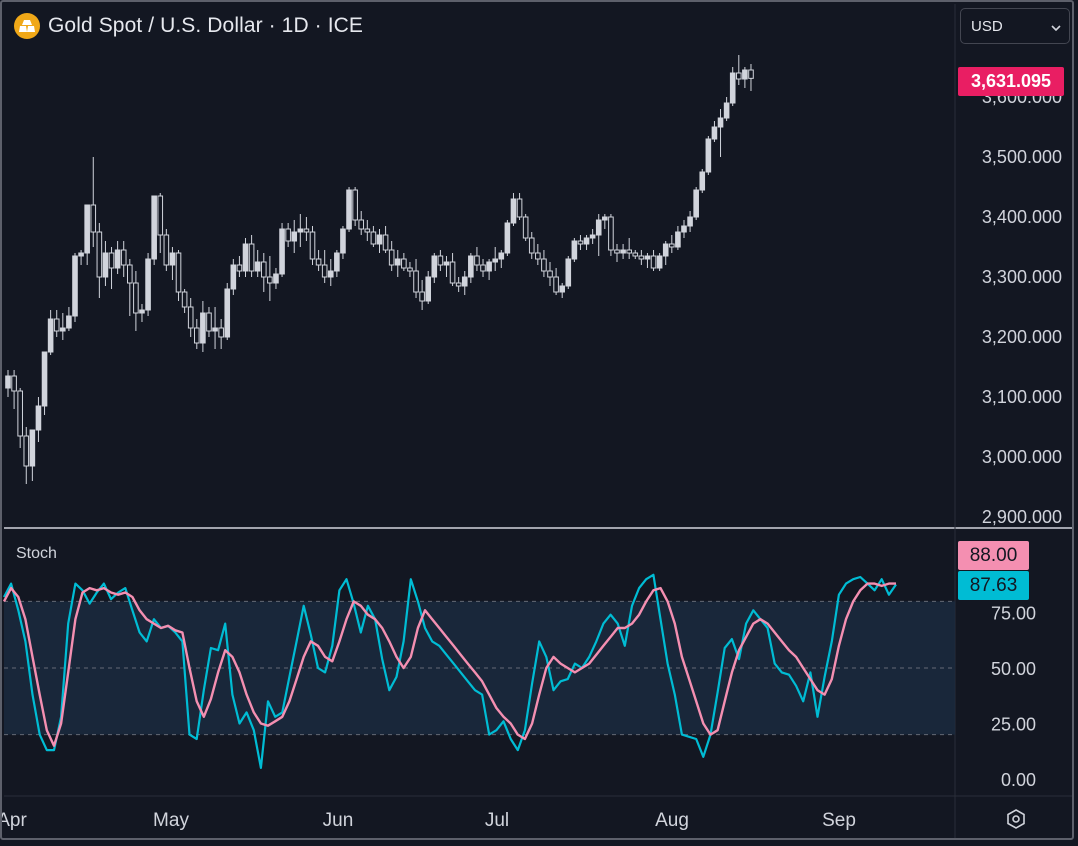 The width and height of the screenshot is (1078, 846). What do you see at coordinates (36, 553) in the screenshot?
I see `stoch-indicator-label: Stoch` at bounding box center [36, 553].